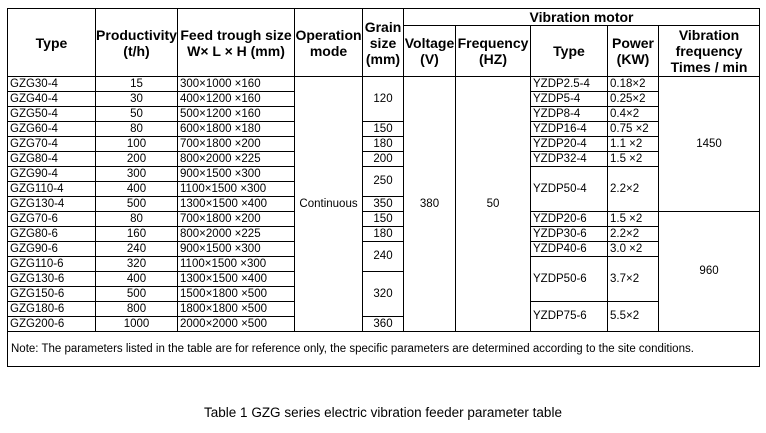 The width and height of the screenshot is (766, 433). Describe the element at coordinates (236, 84) in the screenshot. I see `trough-size: 300×1000 ×160` at that location.